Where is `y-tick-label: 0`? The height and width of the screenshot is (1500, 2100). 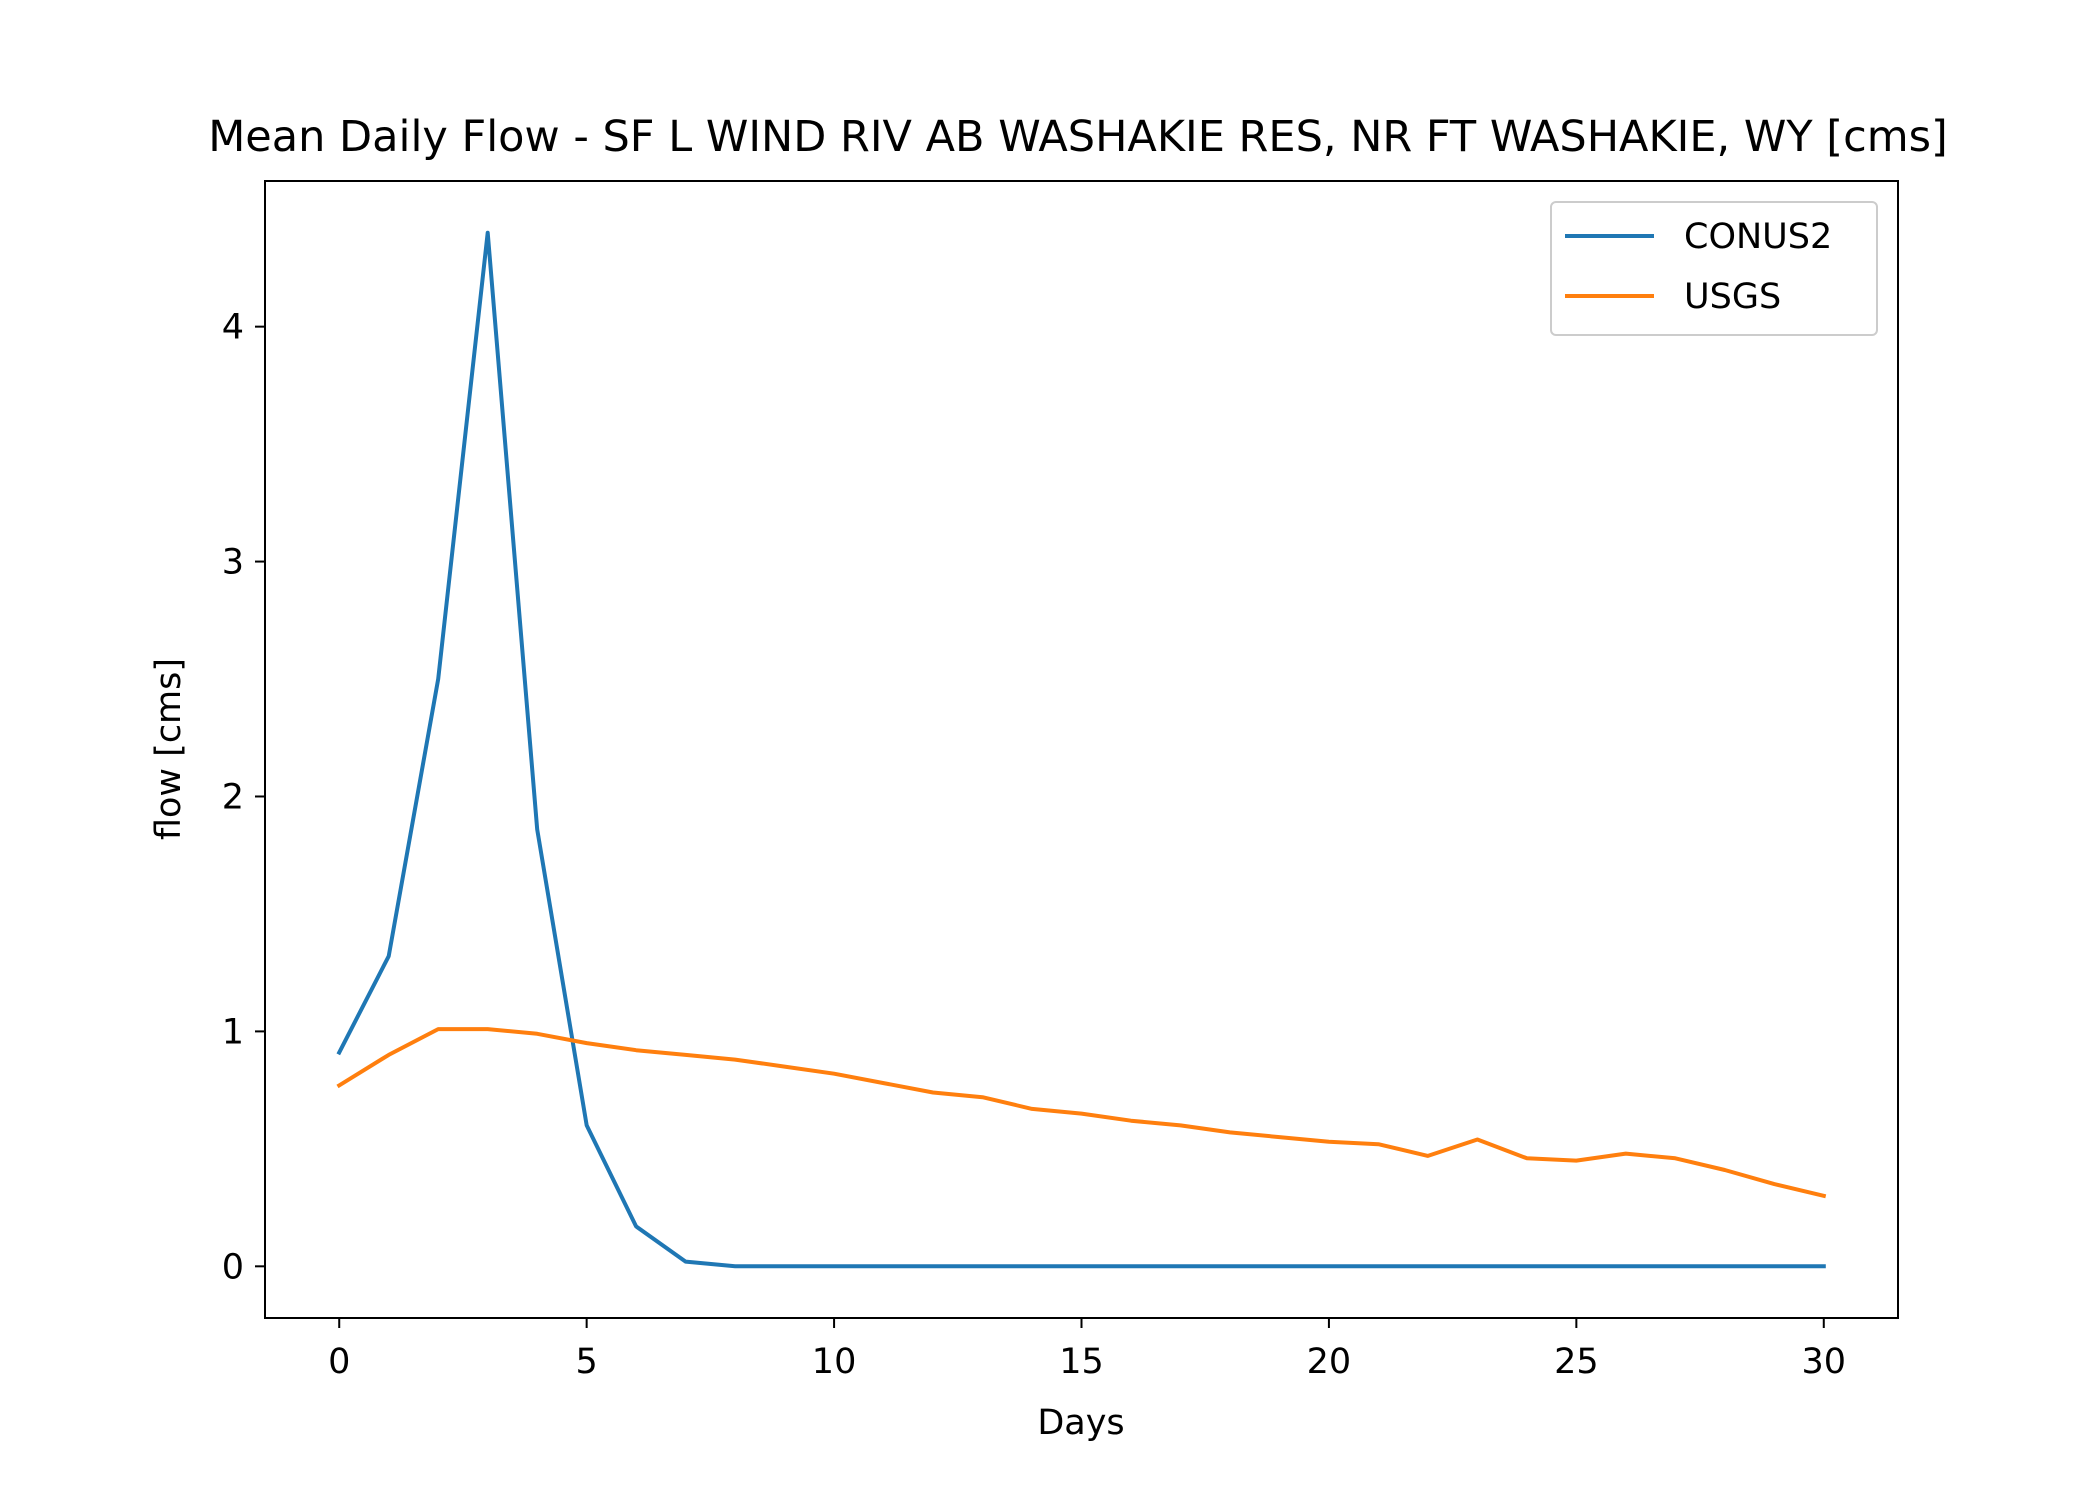
y-tick-label: 0 is located at coordinates (233, 1267).